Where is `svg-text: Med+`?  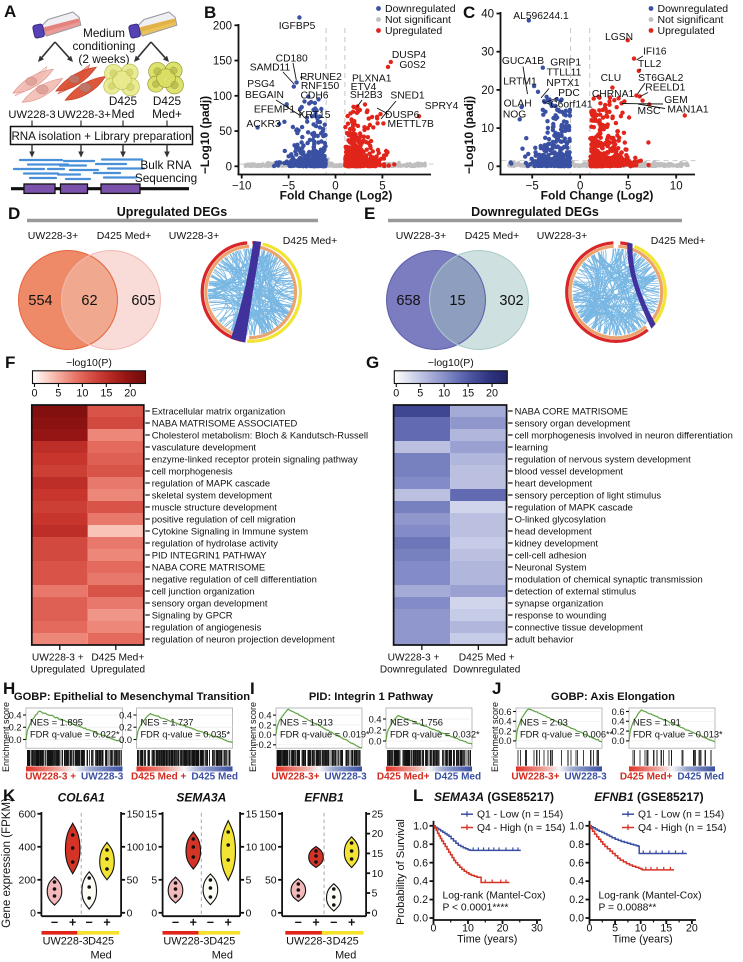
svg-text: Med+ is located at coordinates (167, 114).